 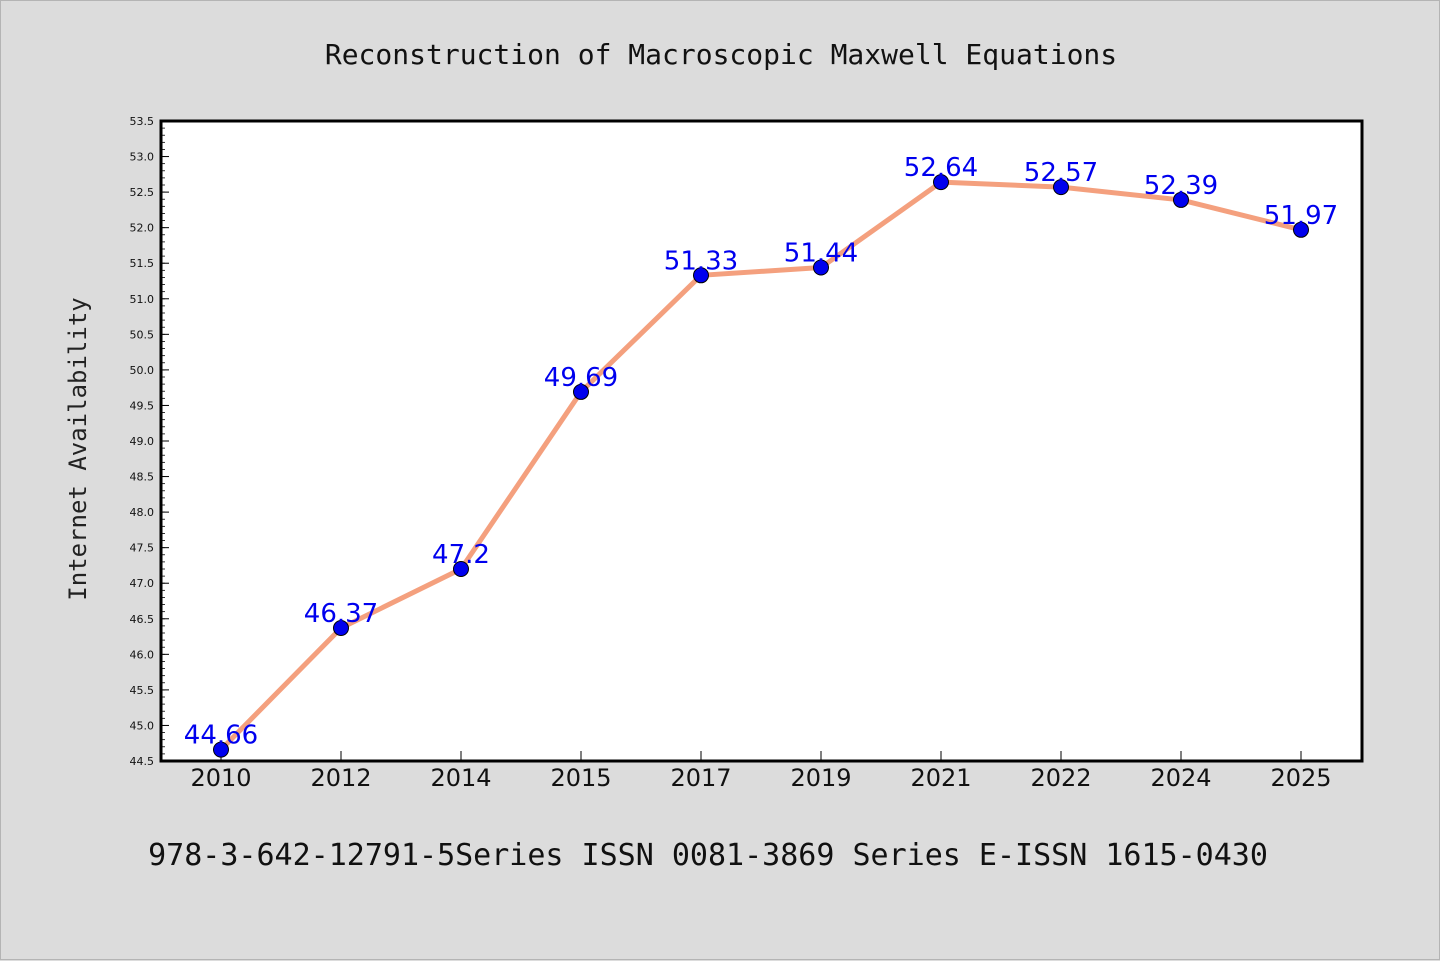 I want to click on x-tick-label: 2024, so click(x=1180, y=778).